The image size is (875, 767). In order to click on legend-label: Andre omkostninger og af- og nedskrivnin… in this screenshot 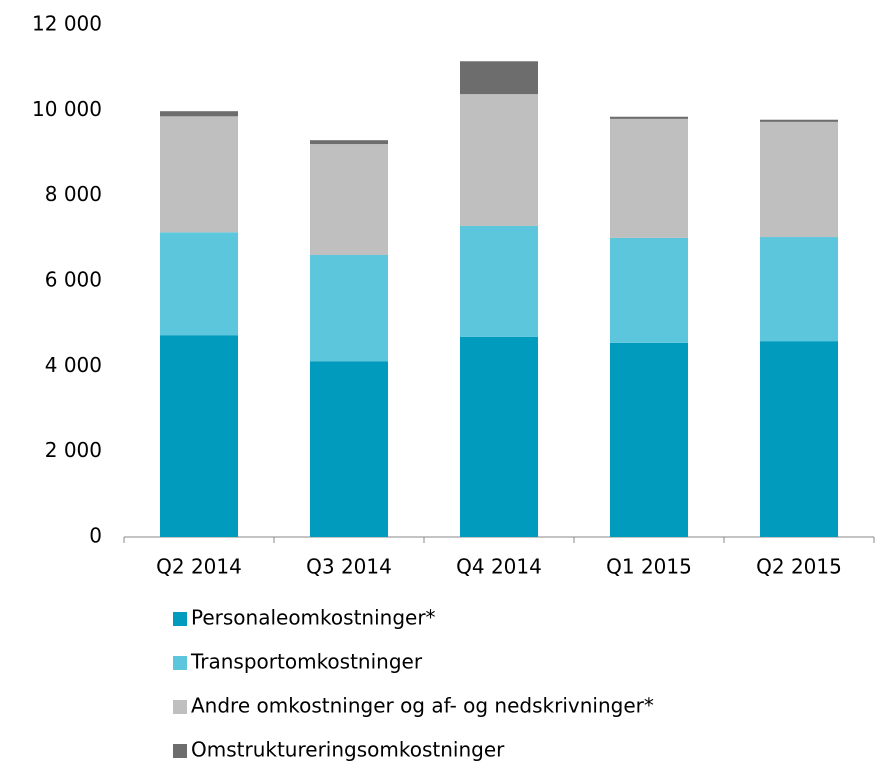, I will do `click(422, 706)`.